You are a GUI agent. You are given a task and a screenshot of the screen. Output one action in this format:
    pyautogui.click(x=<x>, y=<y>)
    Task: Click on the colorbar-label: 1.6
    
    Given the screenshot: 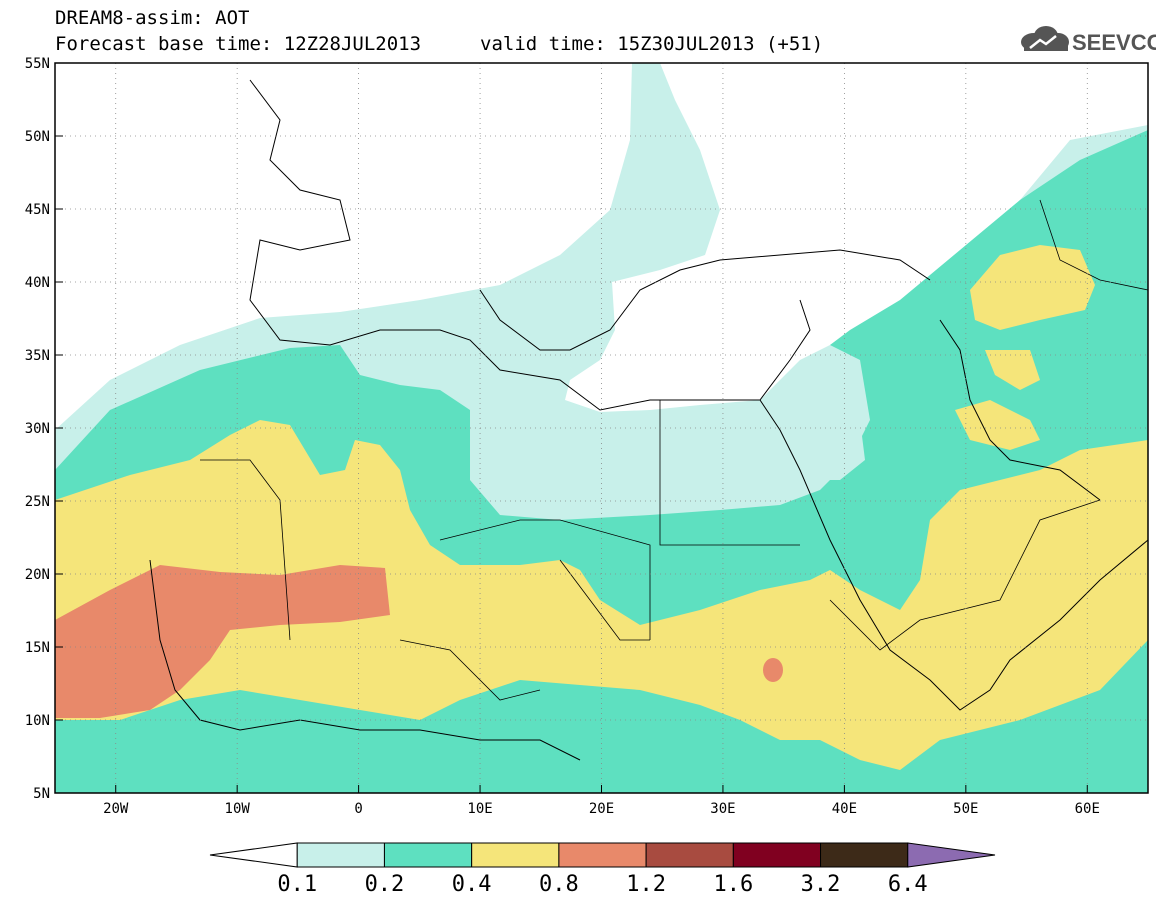 What is the action you would take?
    pyautogui.click(x=733, y=884)
    